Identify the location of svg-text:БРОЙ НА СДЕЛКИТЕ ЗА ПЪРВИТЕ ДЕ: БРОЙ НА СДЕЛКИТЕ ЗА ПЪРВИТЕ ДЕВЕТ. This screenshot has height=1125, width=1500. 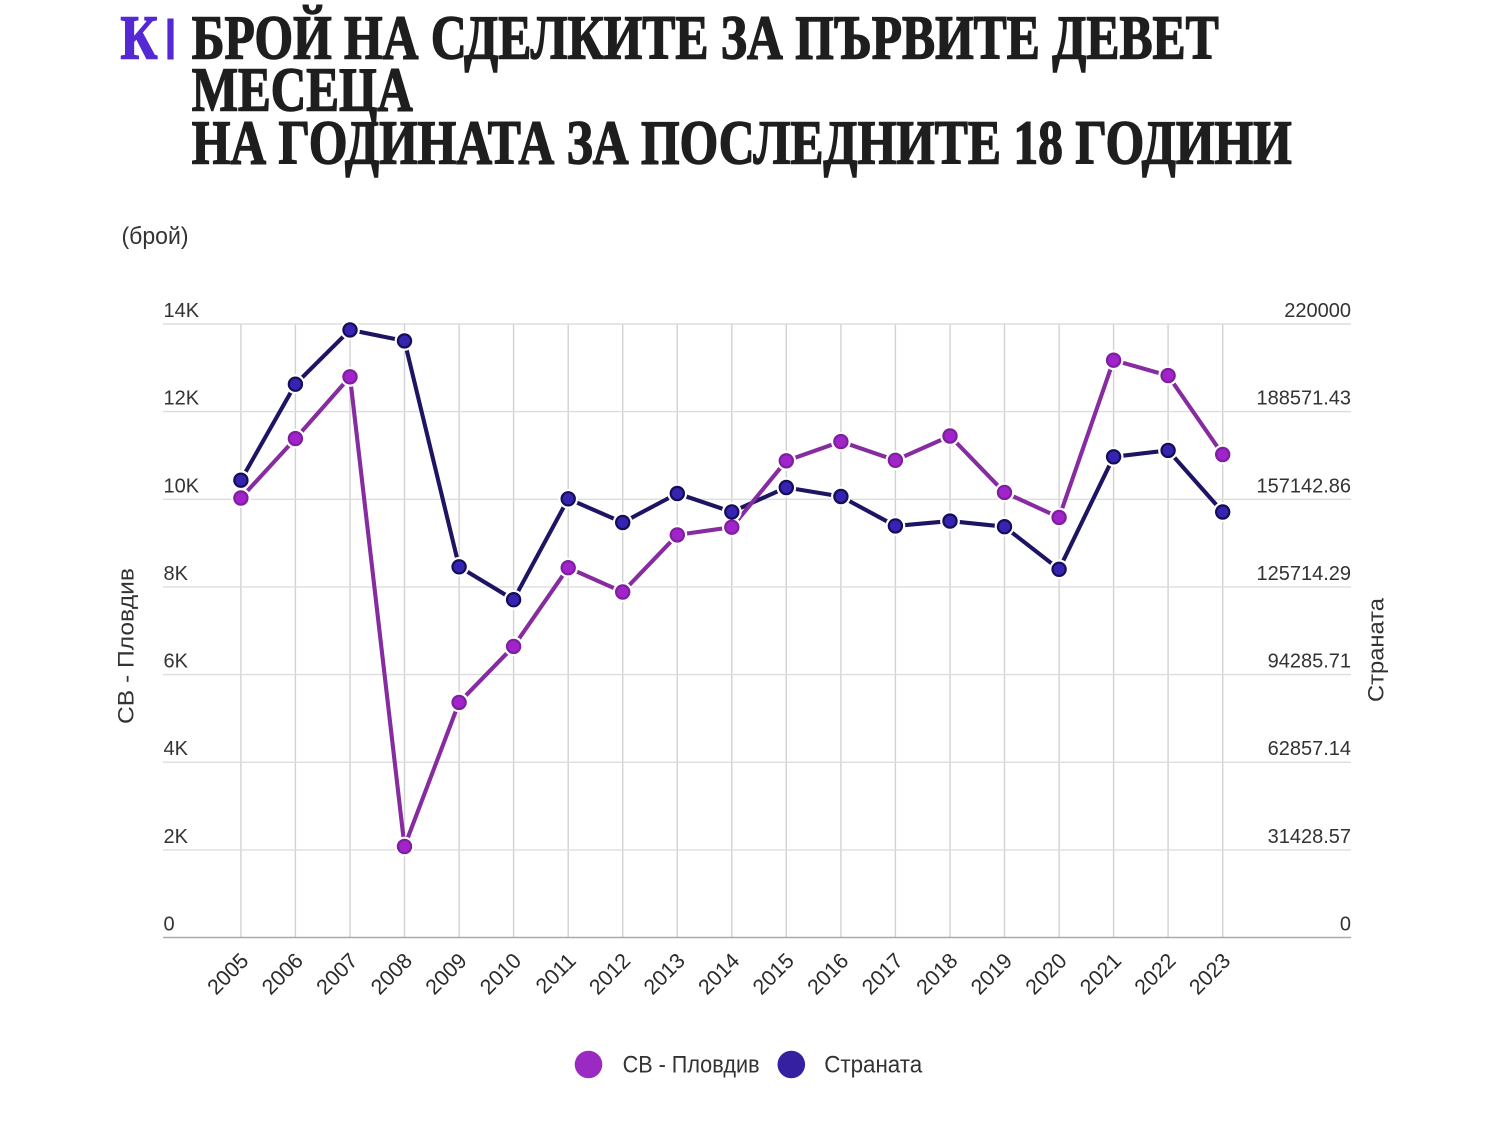
(705, 39).